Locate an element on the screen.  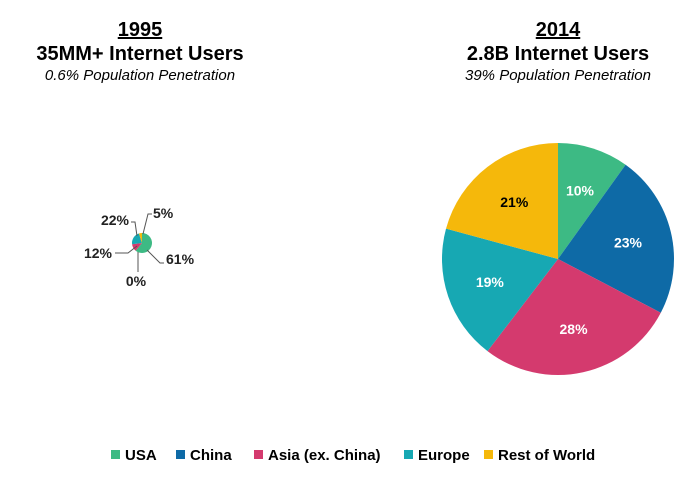
pie-2014-slice-asia is located at coordinates (574, 317).